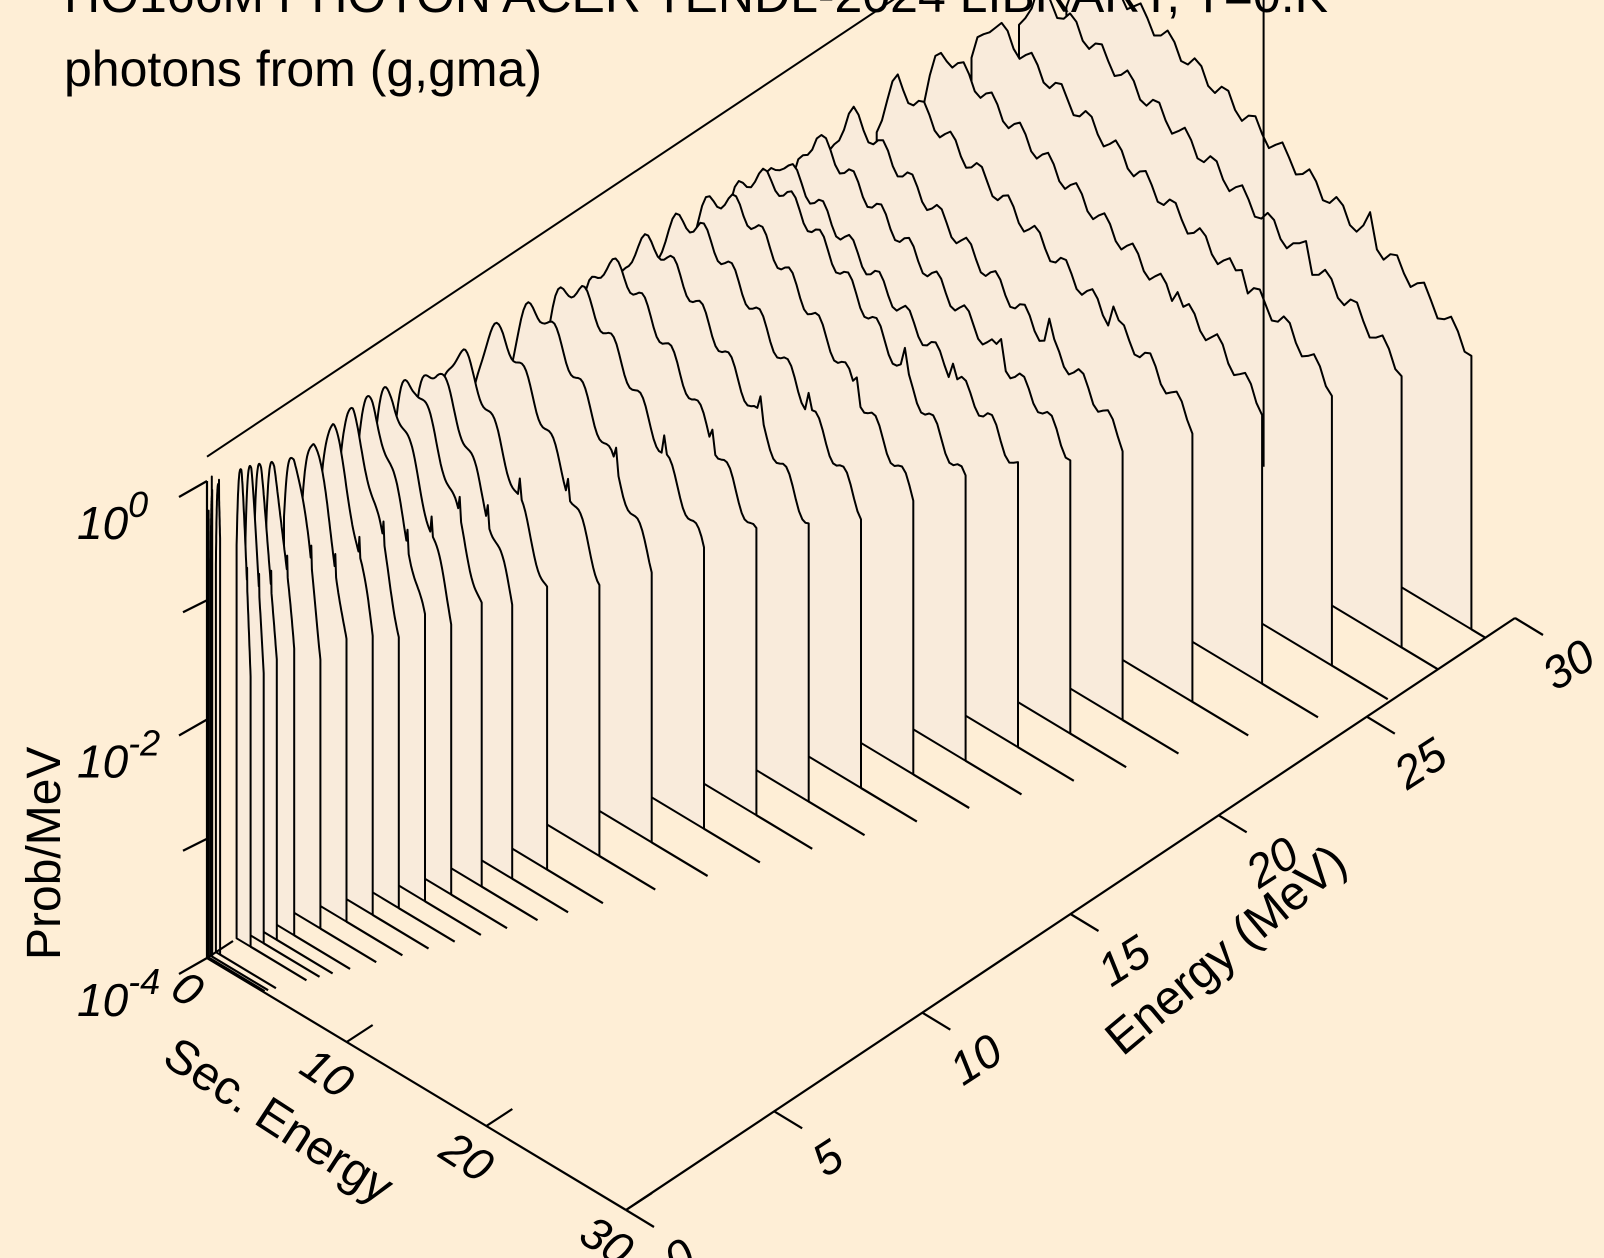 The width and height of the screenshot is (1604, 1258). What do you see at coordinates (112, 516) in the screenshot?
I see `z-tick-label: 10⁰` at bounding box center [112, 516].